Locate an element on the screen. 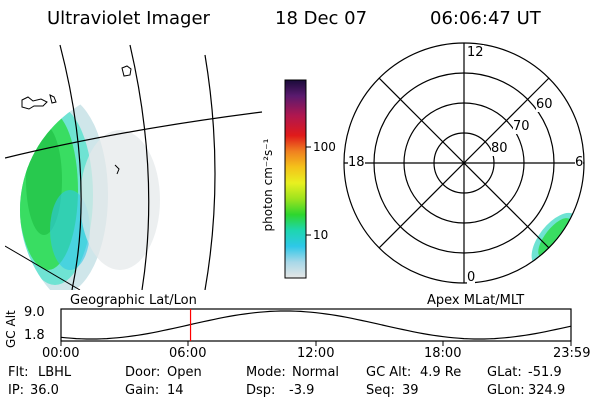  ip-key: IP: is located at coordinates (16, 390).